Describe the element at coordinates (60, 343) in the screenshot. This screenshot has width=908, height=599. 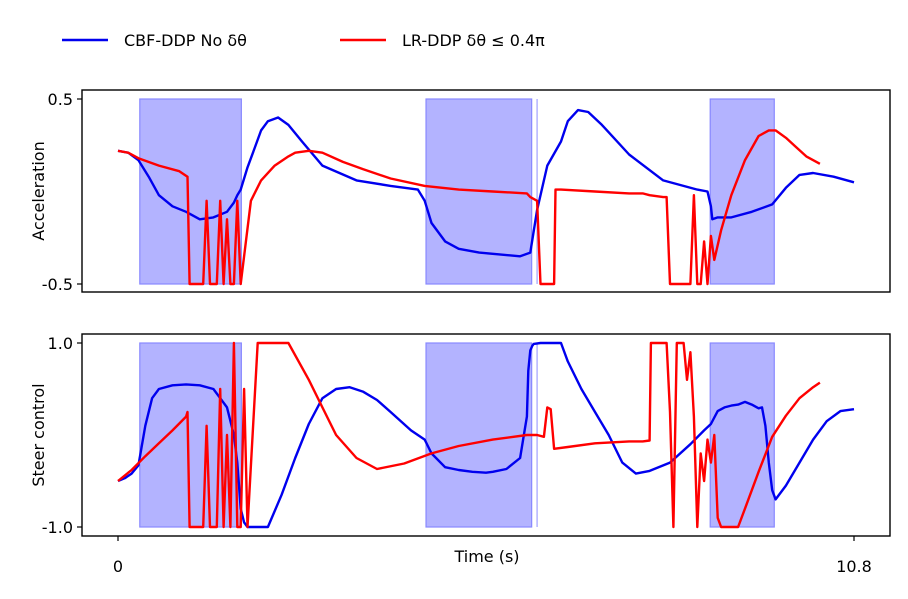
I see `y-tick-label: 1.0` at that location.